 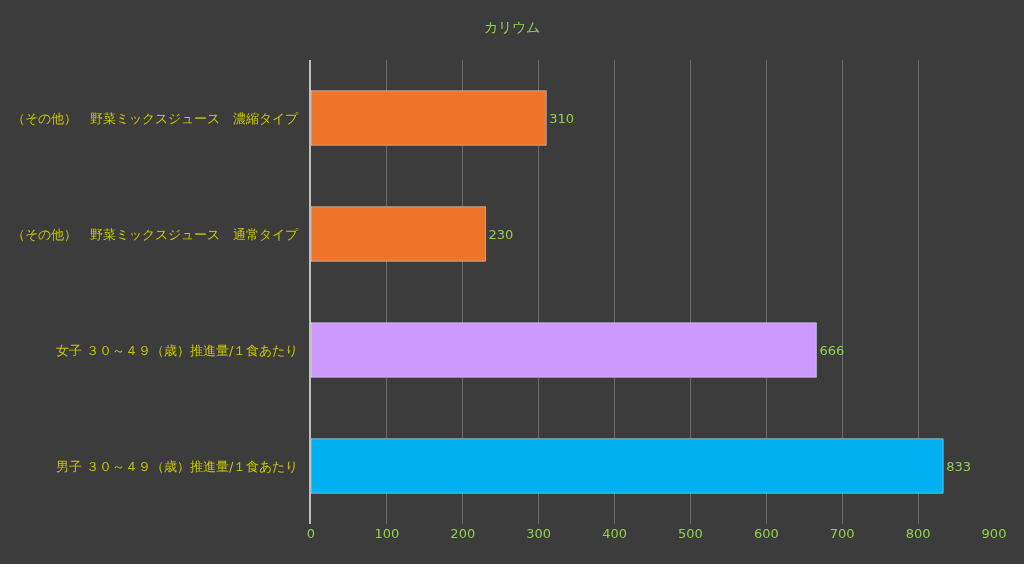 I want to click on data-label: 310, so click(x=562, y=118).